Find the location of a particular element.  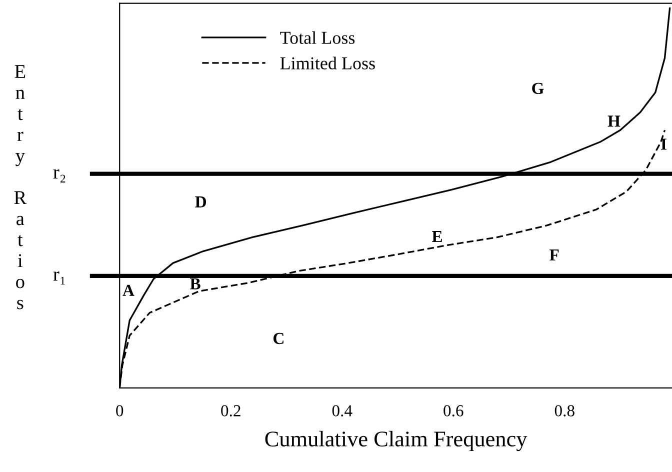

text: Entry Ratios is located at coordinates (20, 187).